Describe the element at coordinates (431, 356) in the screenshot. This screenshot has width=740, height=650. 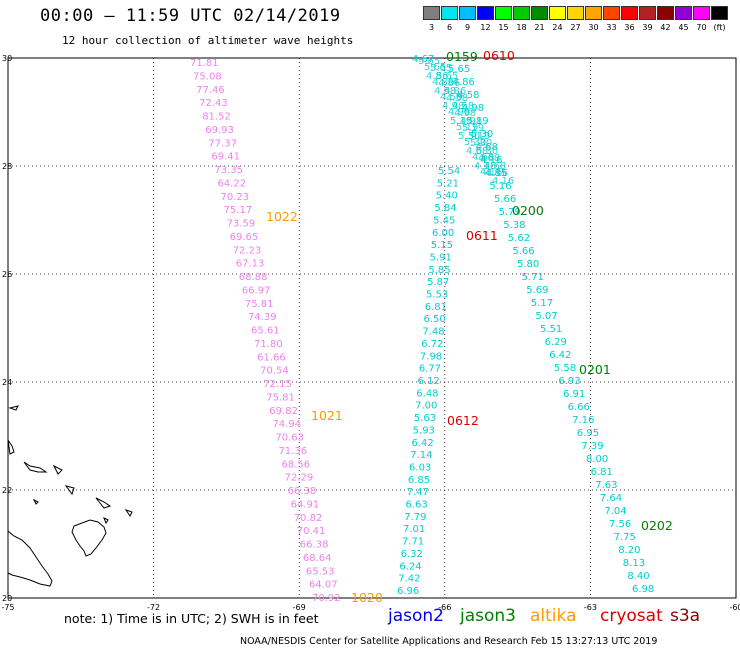
I see `swh-value-track-a: 7.98` at that location.